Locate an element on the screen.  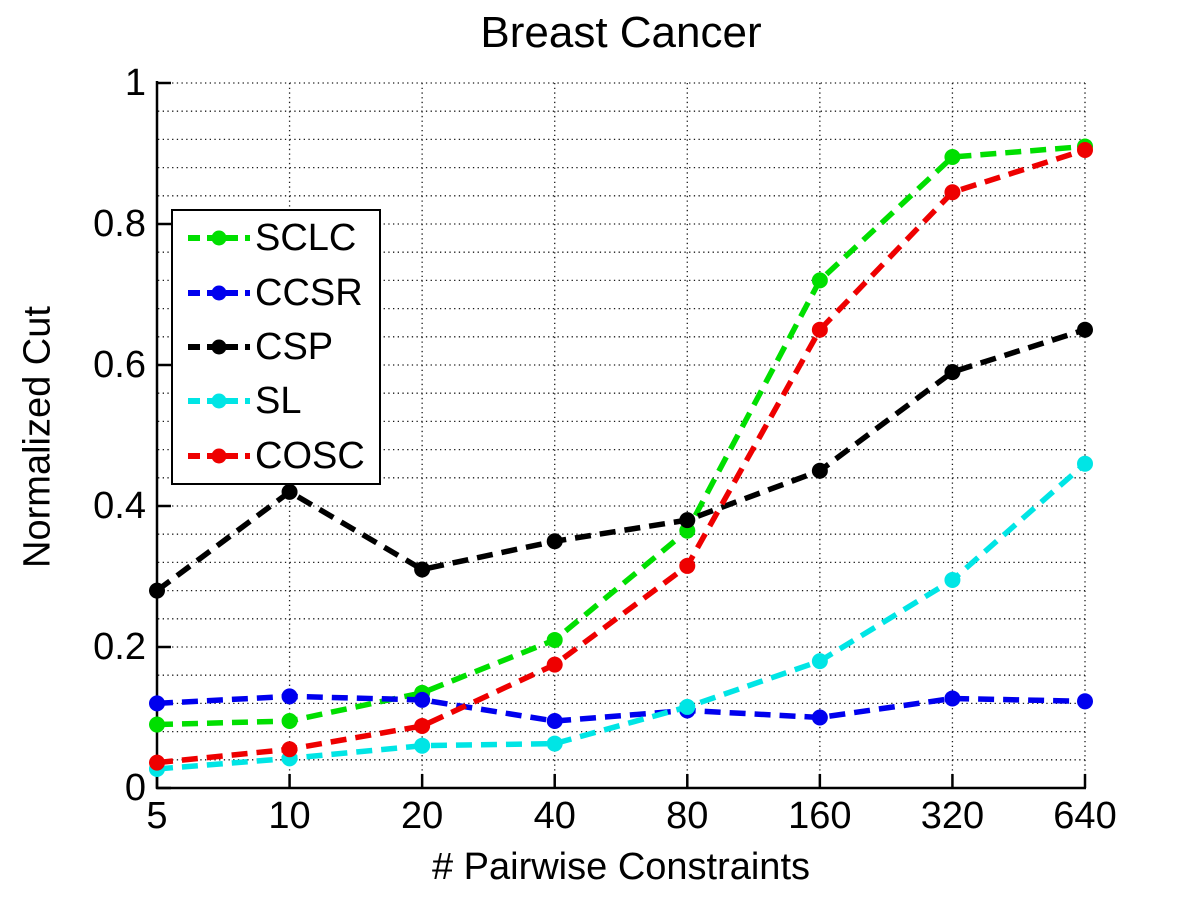
x-tick-label: 20 is located at coordinates (422, 816).